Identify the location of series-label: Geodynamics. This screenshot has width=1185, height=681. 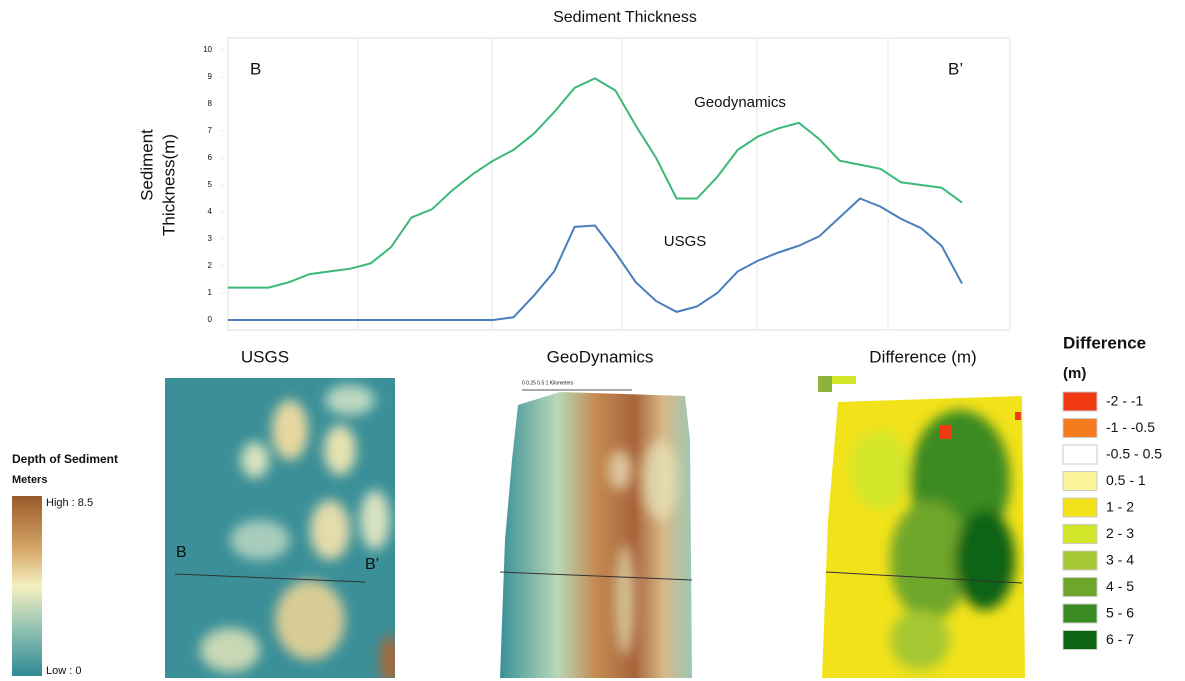
(740, 102).